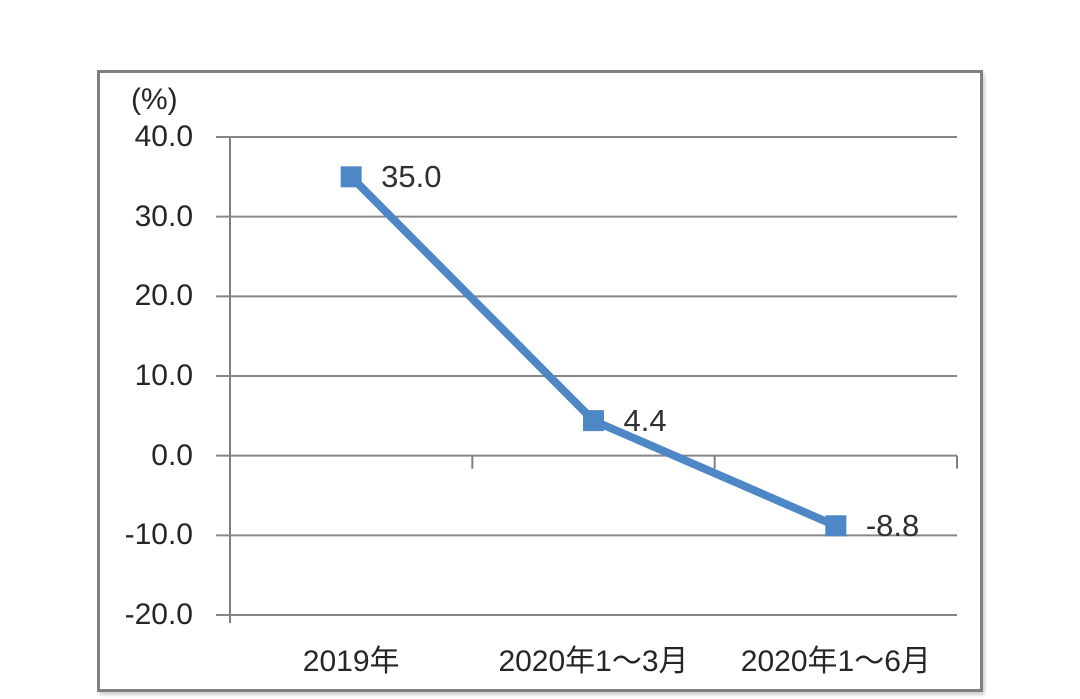  Describe the element at coordinates (172, 455) in the screenshot. I see `y-axis-tick-label: 0.0` at that location.